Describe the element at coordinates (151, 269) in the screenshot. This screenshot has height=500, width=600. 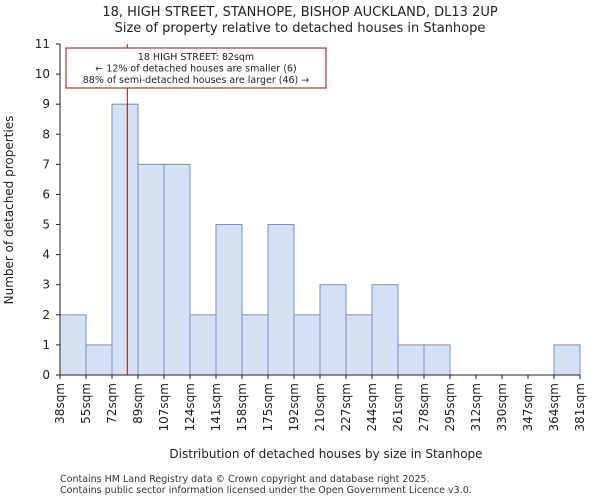
I see `bar-89sqm` at that location.